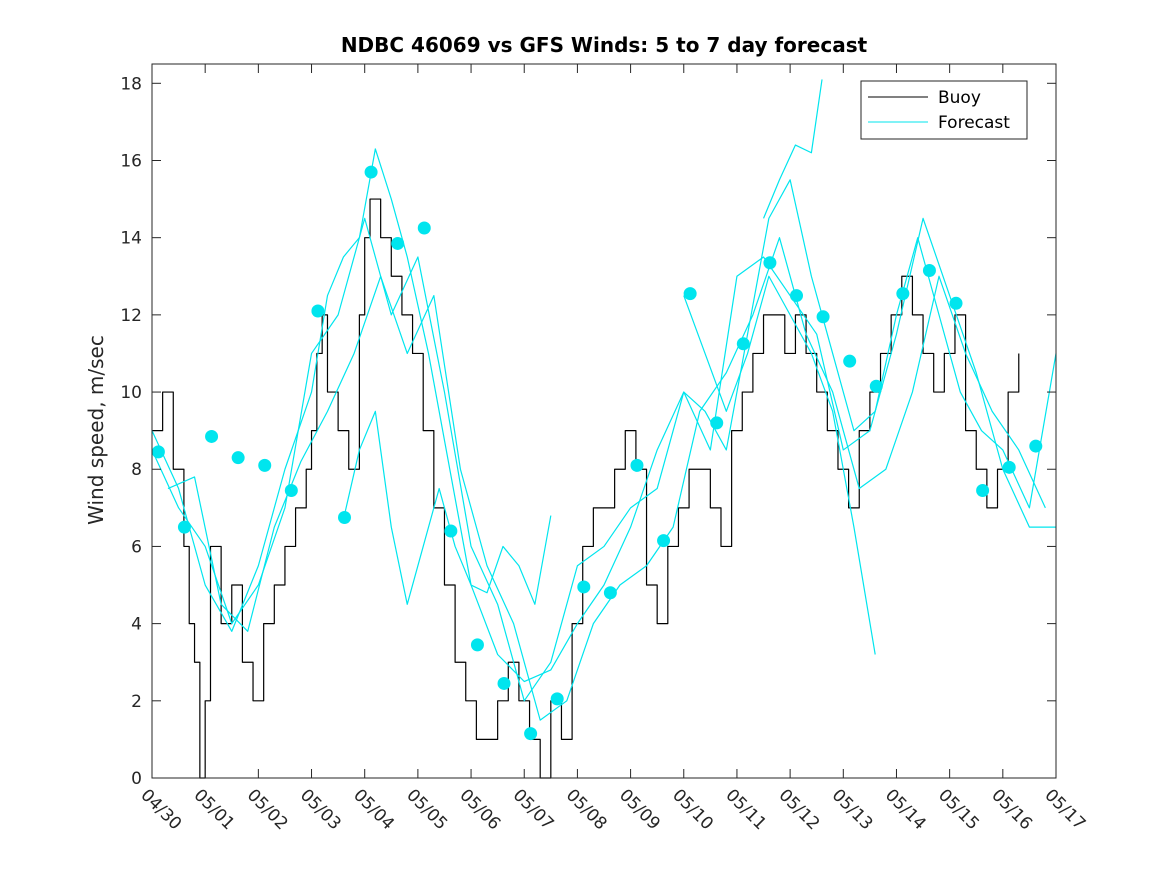 The image size is (1167, 875). What do you see at coordinates (131, 161) in the screenshot?
I see `y-tick-label: 16` at bounding box center [131, 161].